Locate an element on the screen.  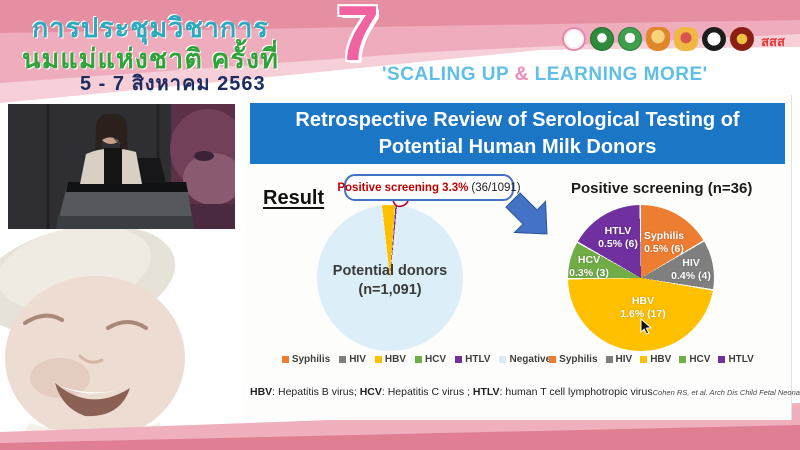
conference-dates-thai: 5 - 7 สิงหาคม 2563 is located at coordinates (173, 84).